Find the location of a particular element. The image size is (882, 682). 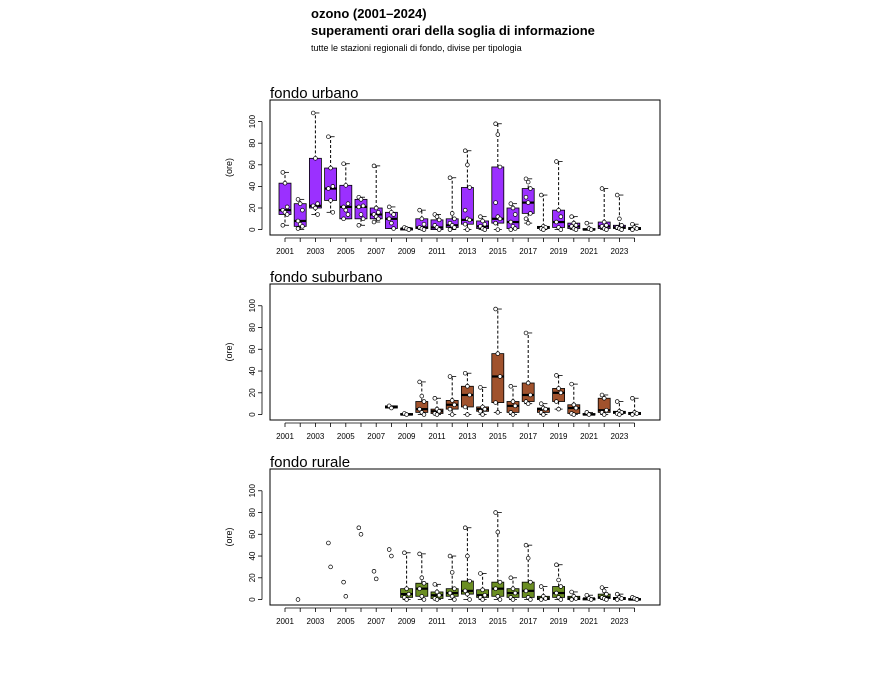

y-tick-label: 40 is located at coordinates (252, 185).